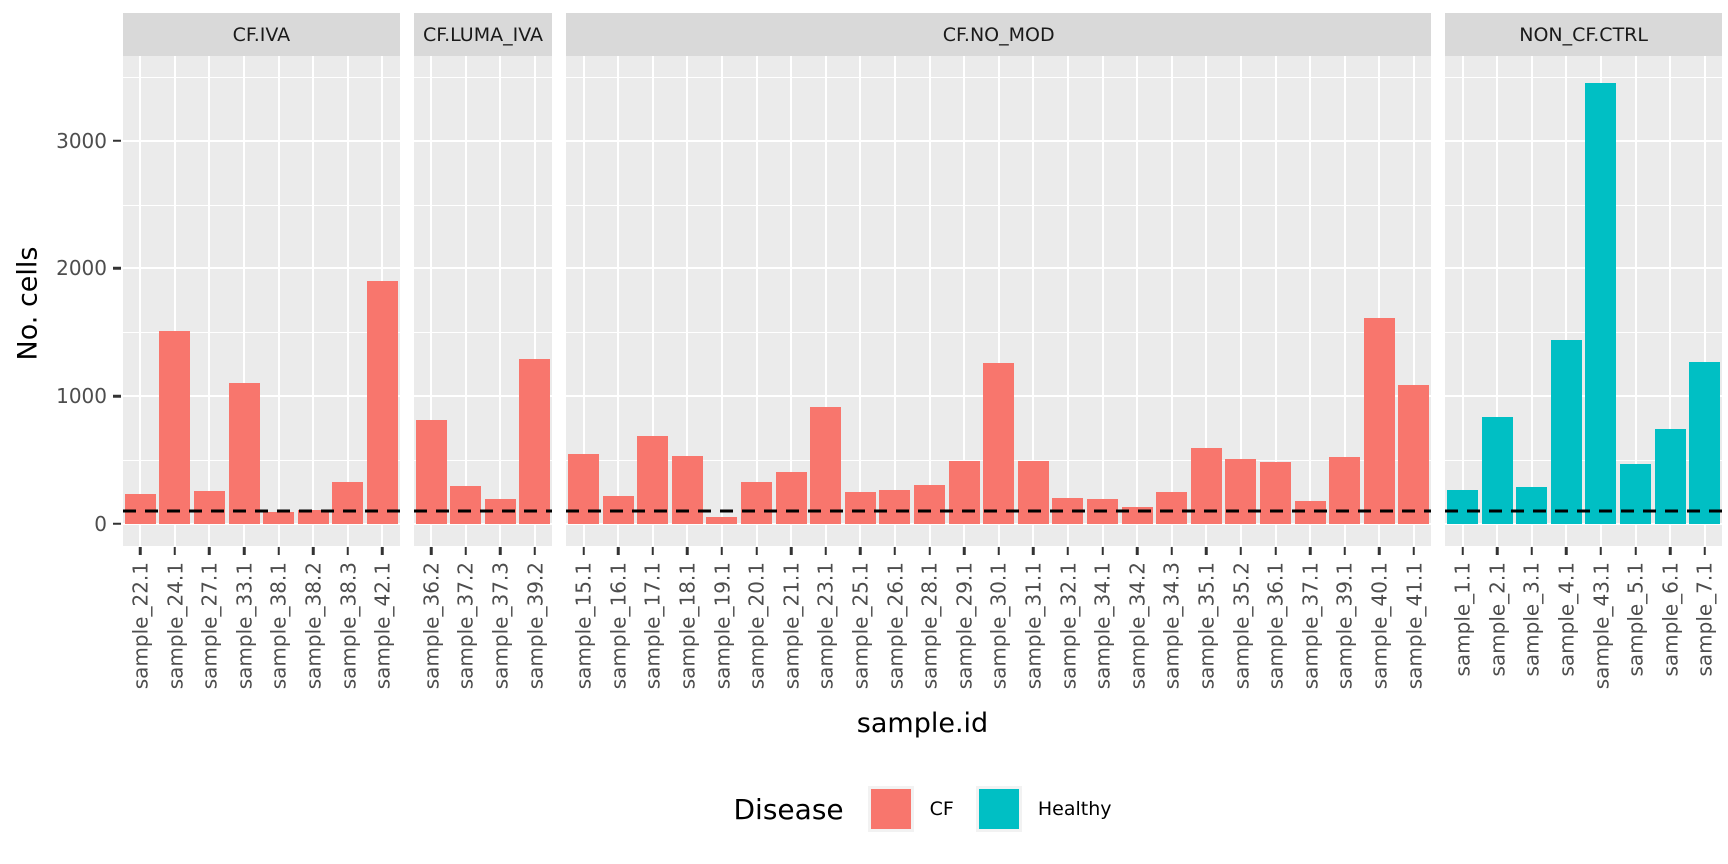  I want to click on bar-sample_29.1, so click(964, 492).